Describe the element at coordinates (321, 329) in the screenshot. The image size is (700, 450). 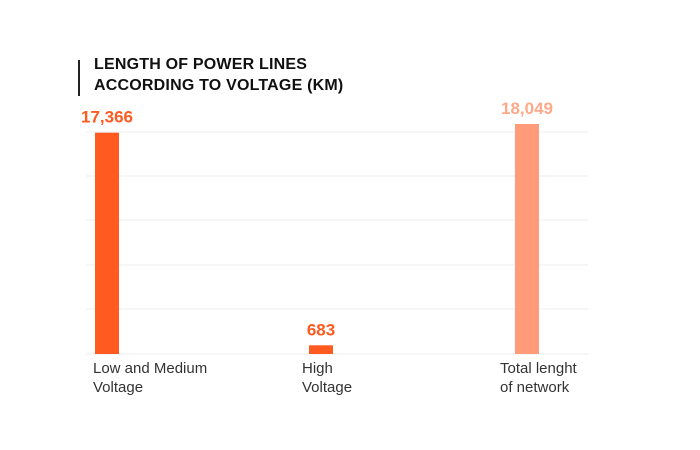
I see `value-label-2: 683` at that location.